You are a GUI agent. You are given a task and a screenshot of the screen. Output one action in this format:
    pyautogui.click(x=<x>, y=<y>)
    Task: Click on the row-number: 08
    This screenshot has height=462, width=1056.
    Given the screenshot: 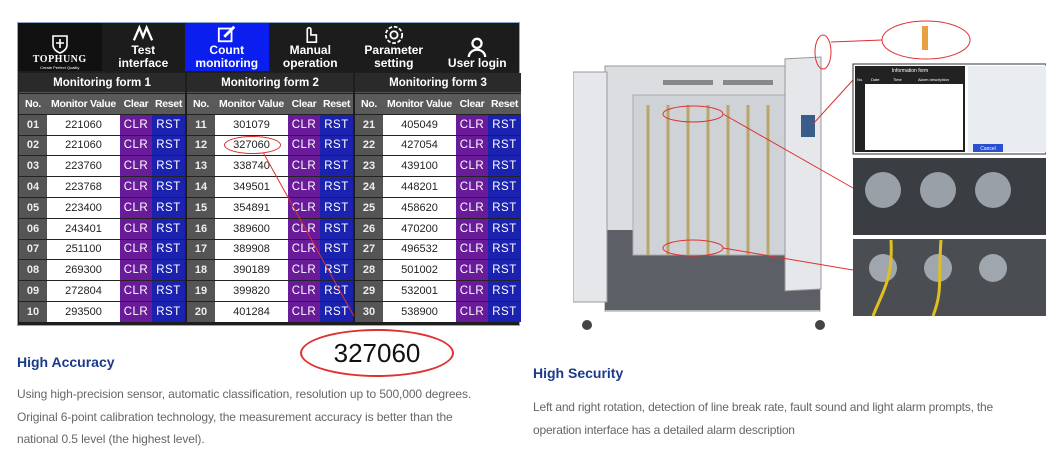 What is the action you would take?
    pyautogui.click(x=33, y=270)
    